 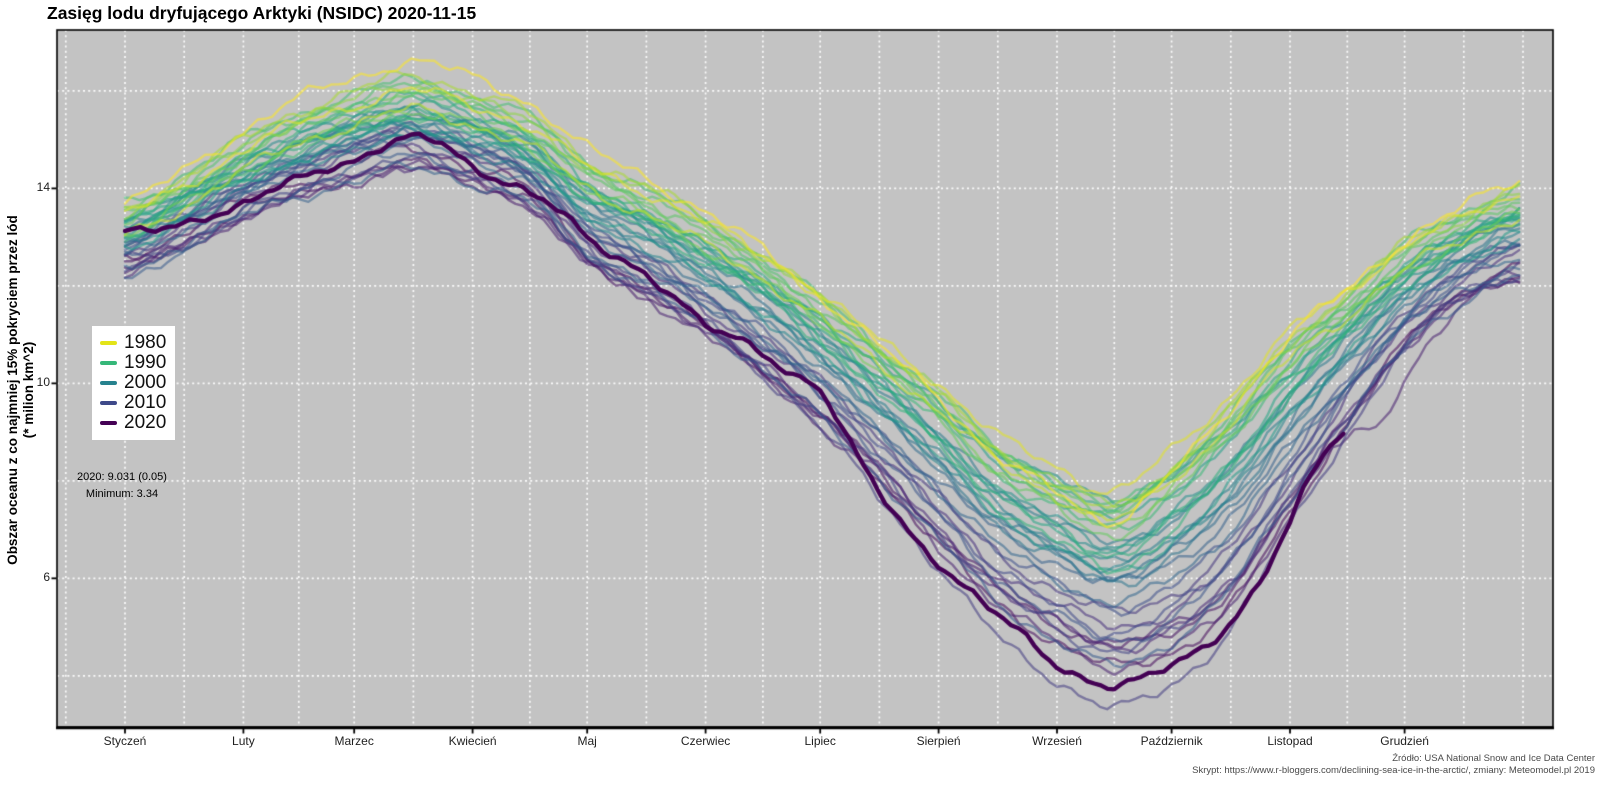 What do you see at coordinates (122, 485) in the screenshot?
I see `annotation: 2020: 9.031 (0.05) Minimum: 3.34` at bounding box center [122, 485].